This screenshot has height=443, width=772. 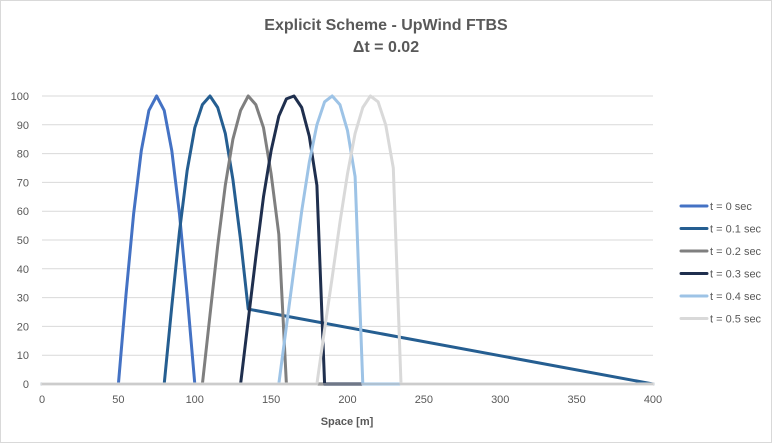 I want to click on legend-item-4: t = 0.4 sec, so click(x=720, y=297).